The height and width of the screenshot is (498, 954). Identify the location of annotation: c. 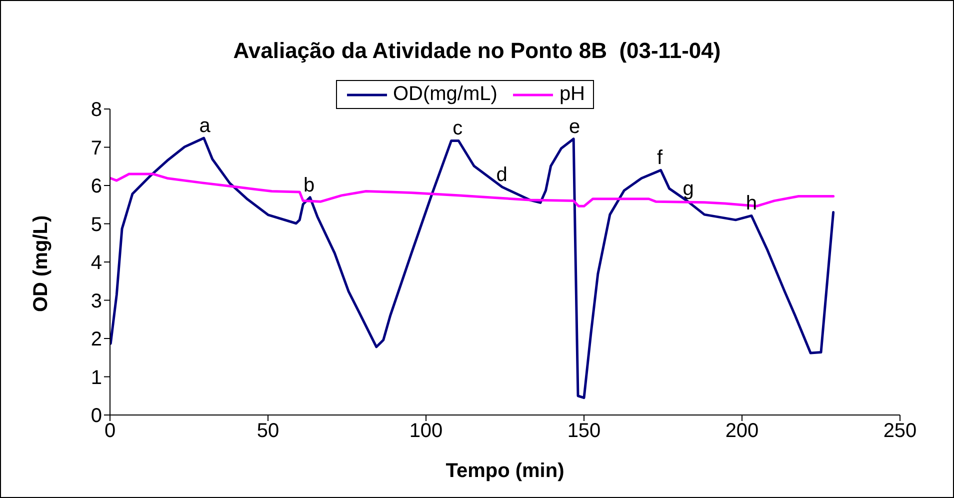
(457, 129).